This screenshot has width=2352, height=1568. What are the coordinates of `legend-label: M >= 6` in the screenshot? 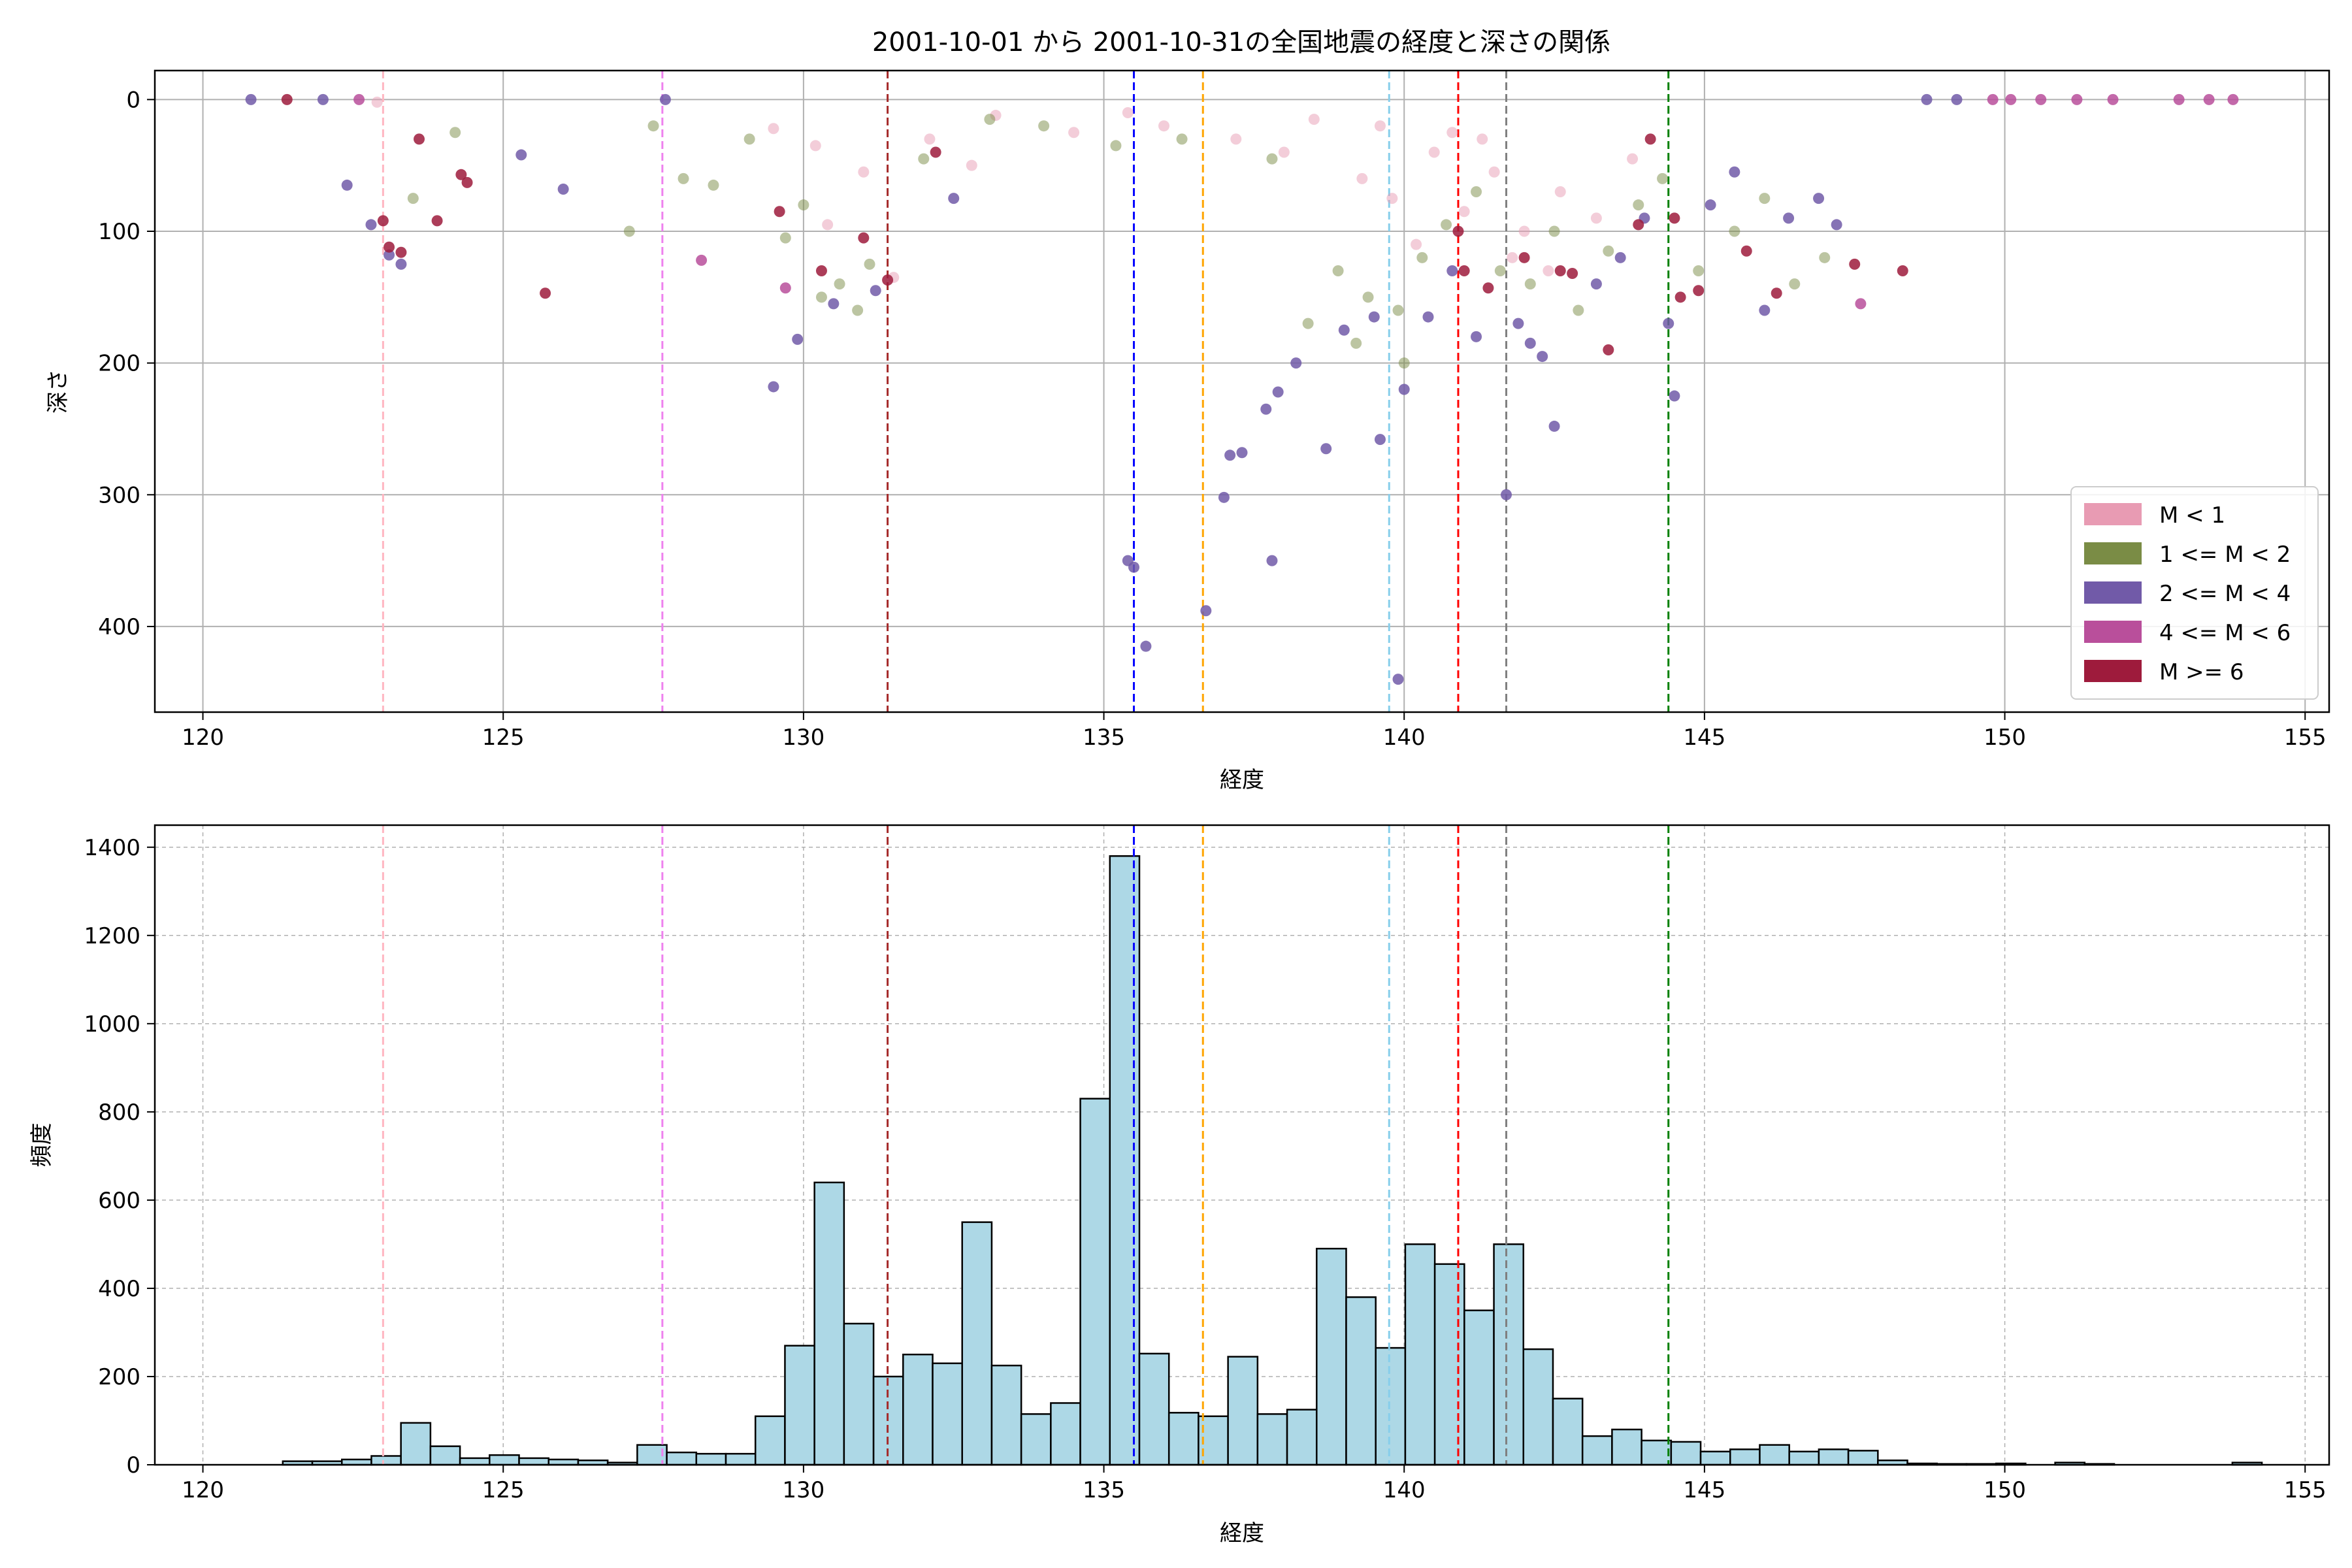 It's located at (2201, 672).